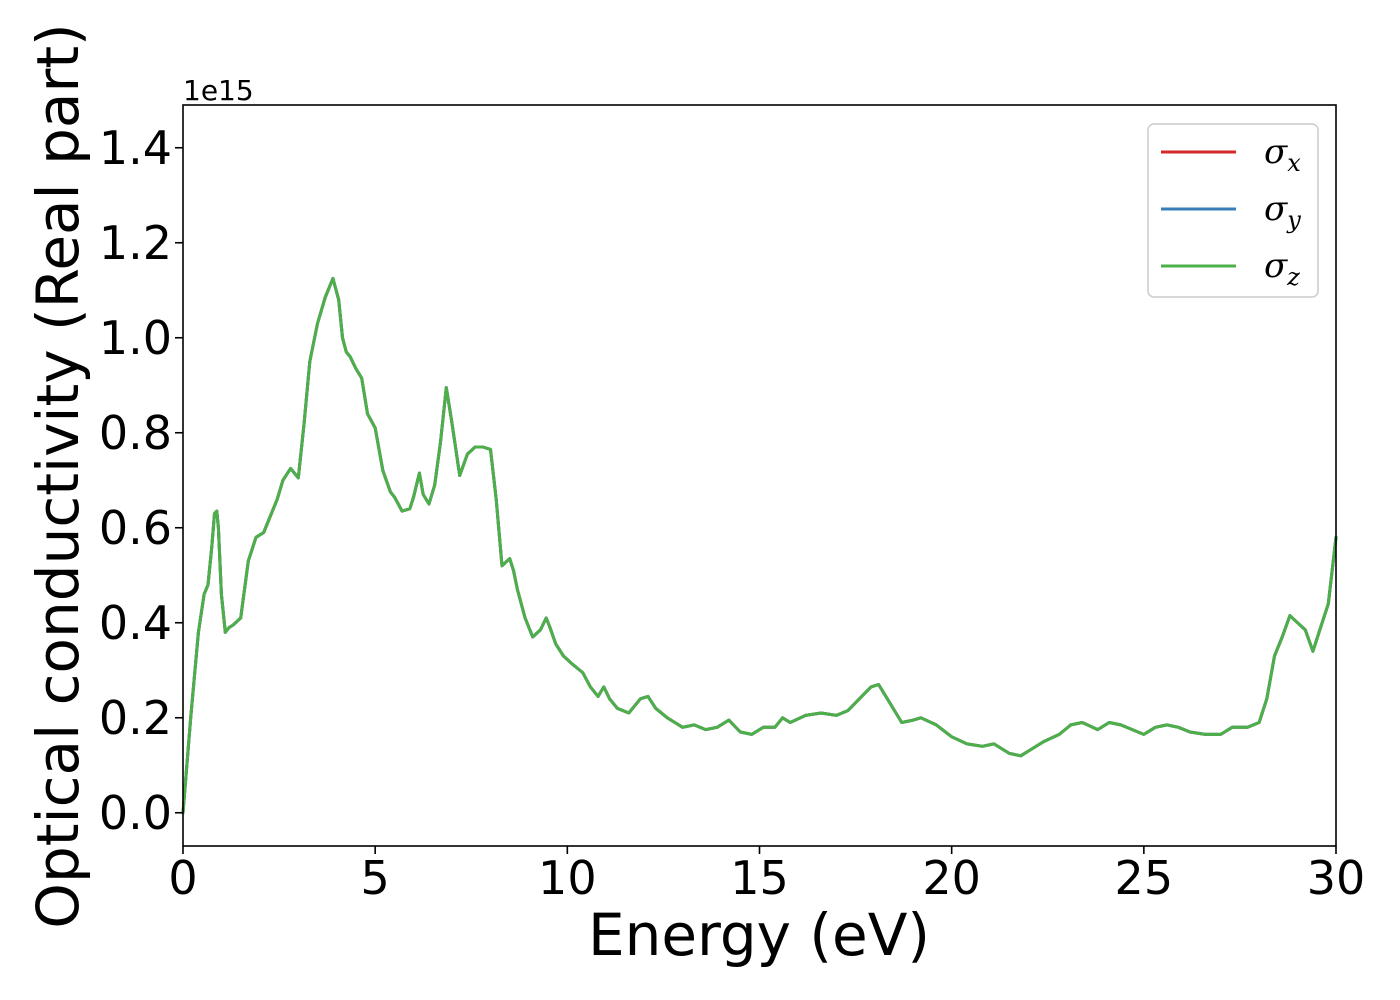  I want to click on x-tick-label: 30, so click(1336, 878).